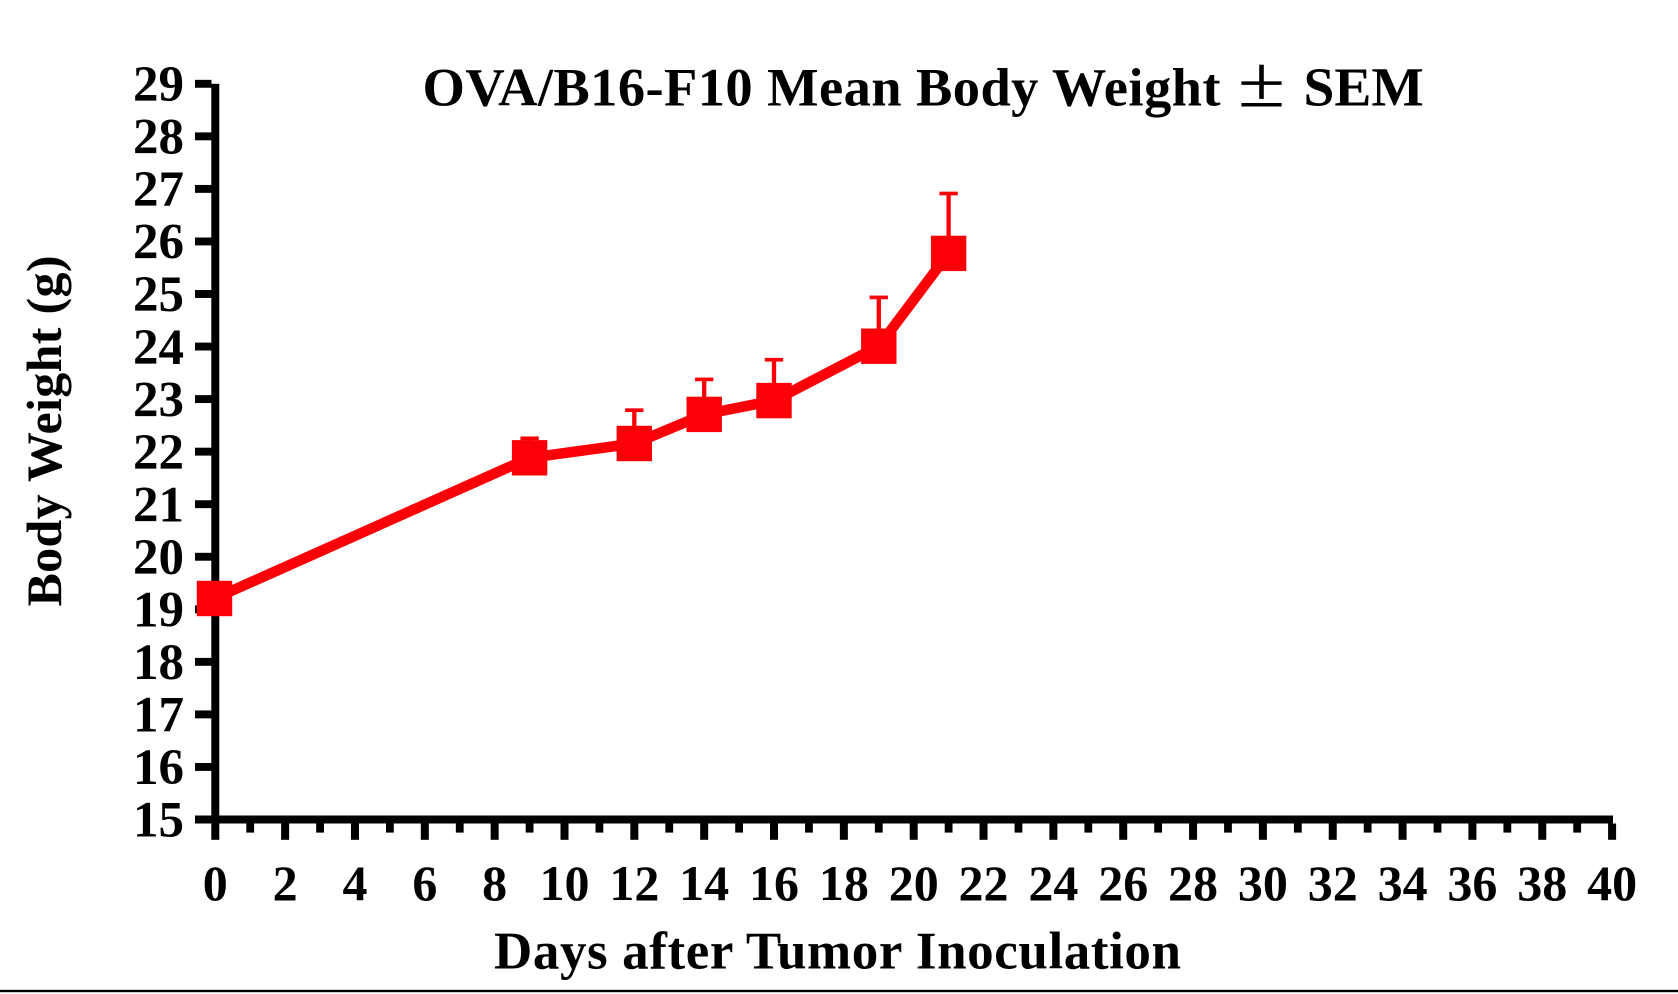  I want to click on svg-text: 25, so click(158, 295).